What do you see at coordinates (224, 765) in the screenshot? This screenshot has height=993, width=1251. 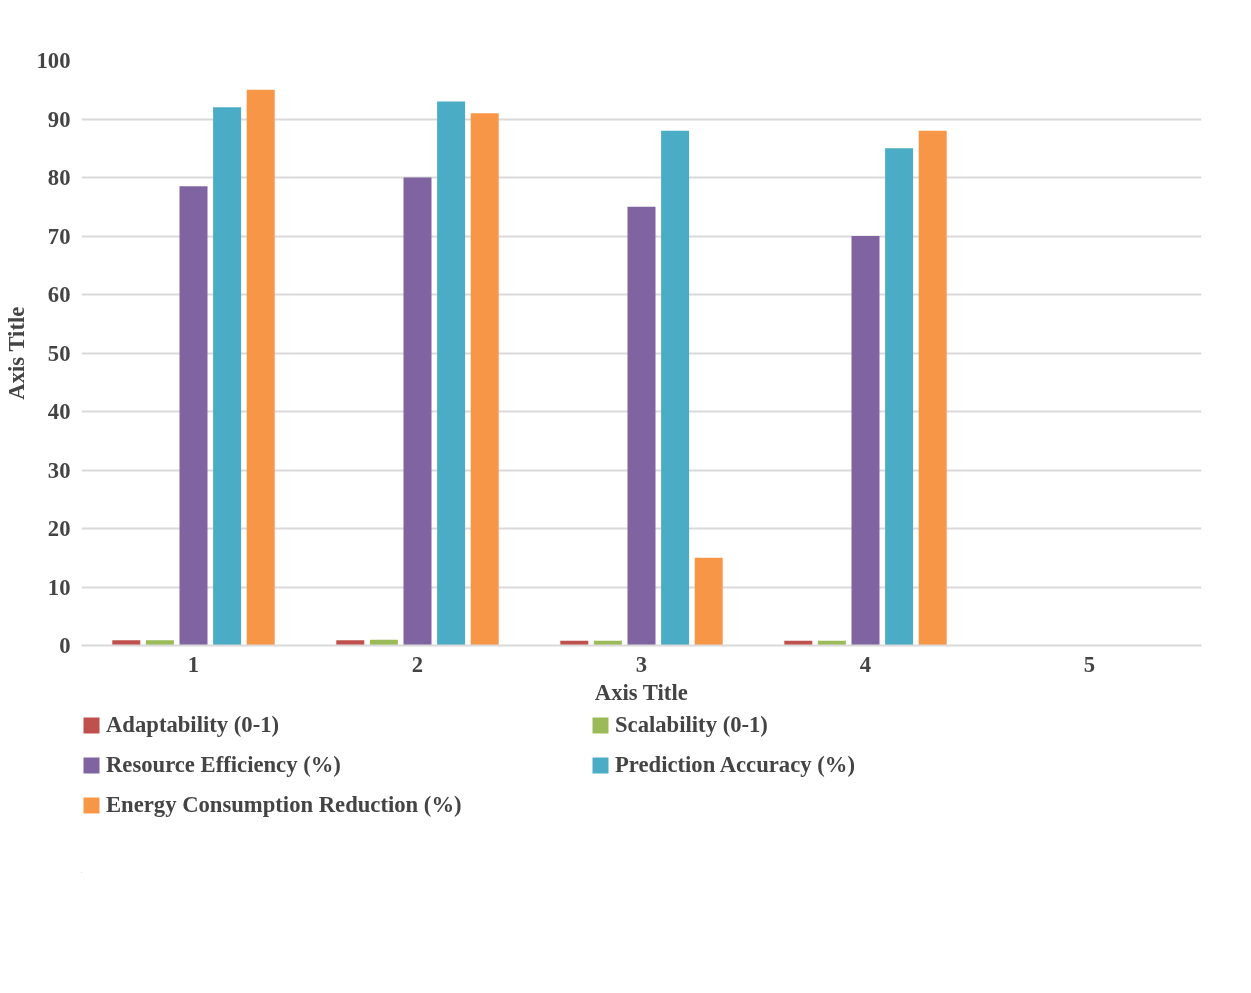 I see `legend-label: Resource Efficiency (%)` at bounding box center [224, 765].